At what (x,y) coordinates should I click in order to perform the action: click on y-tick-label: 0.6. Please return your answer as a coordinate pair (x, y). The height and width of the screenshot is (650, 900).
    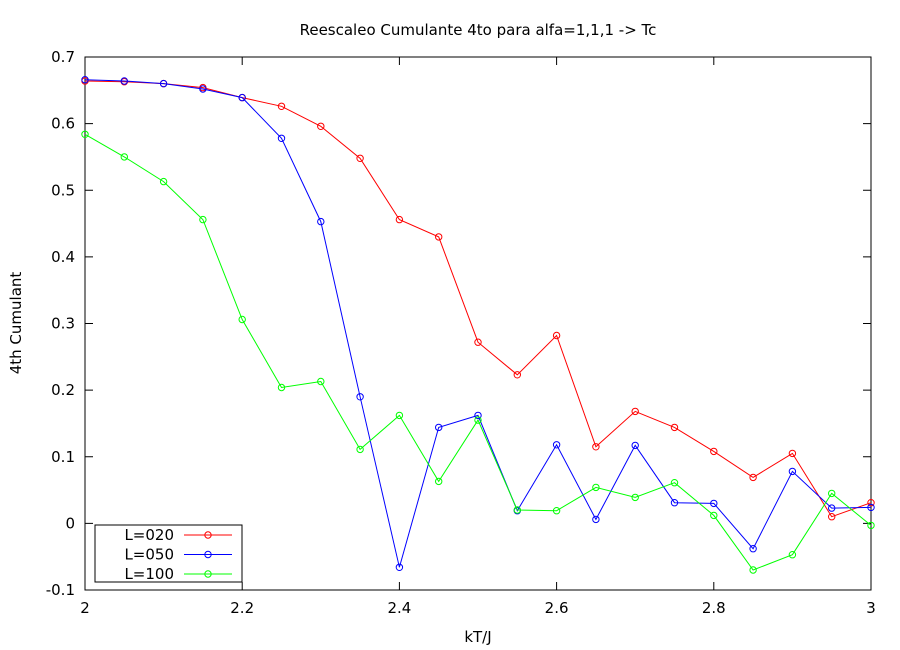
    Looking at the image, I should click on (63, 124).